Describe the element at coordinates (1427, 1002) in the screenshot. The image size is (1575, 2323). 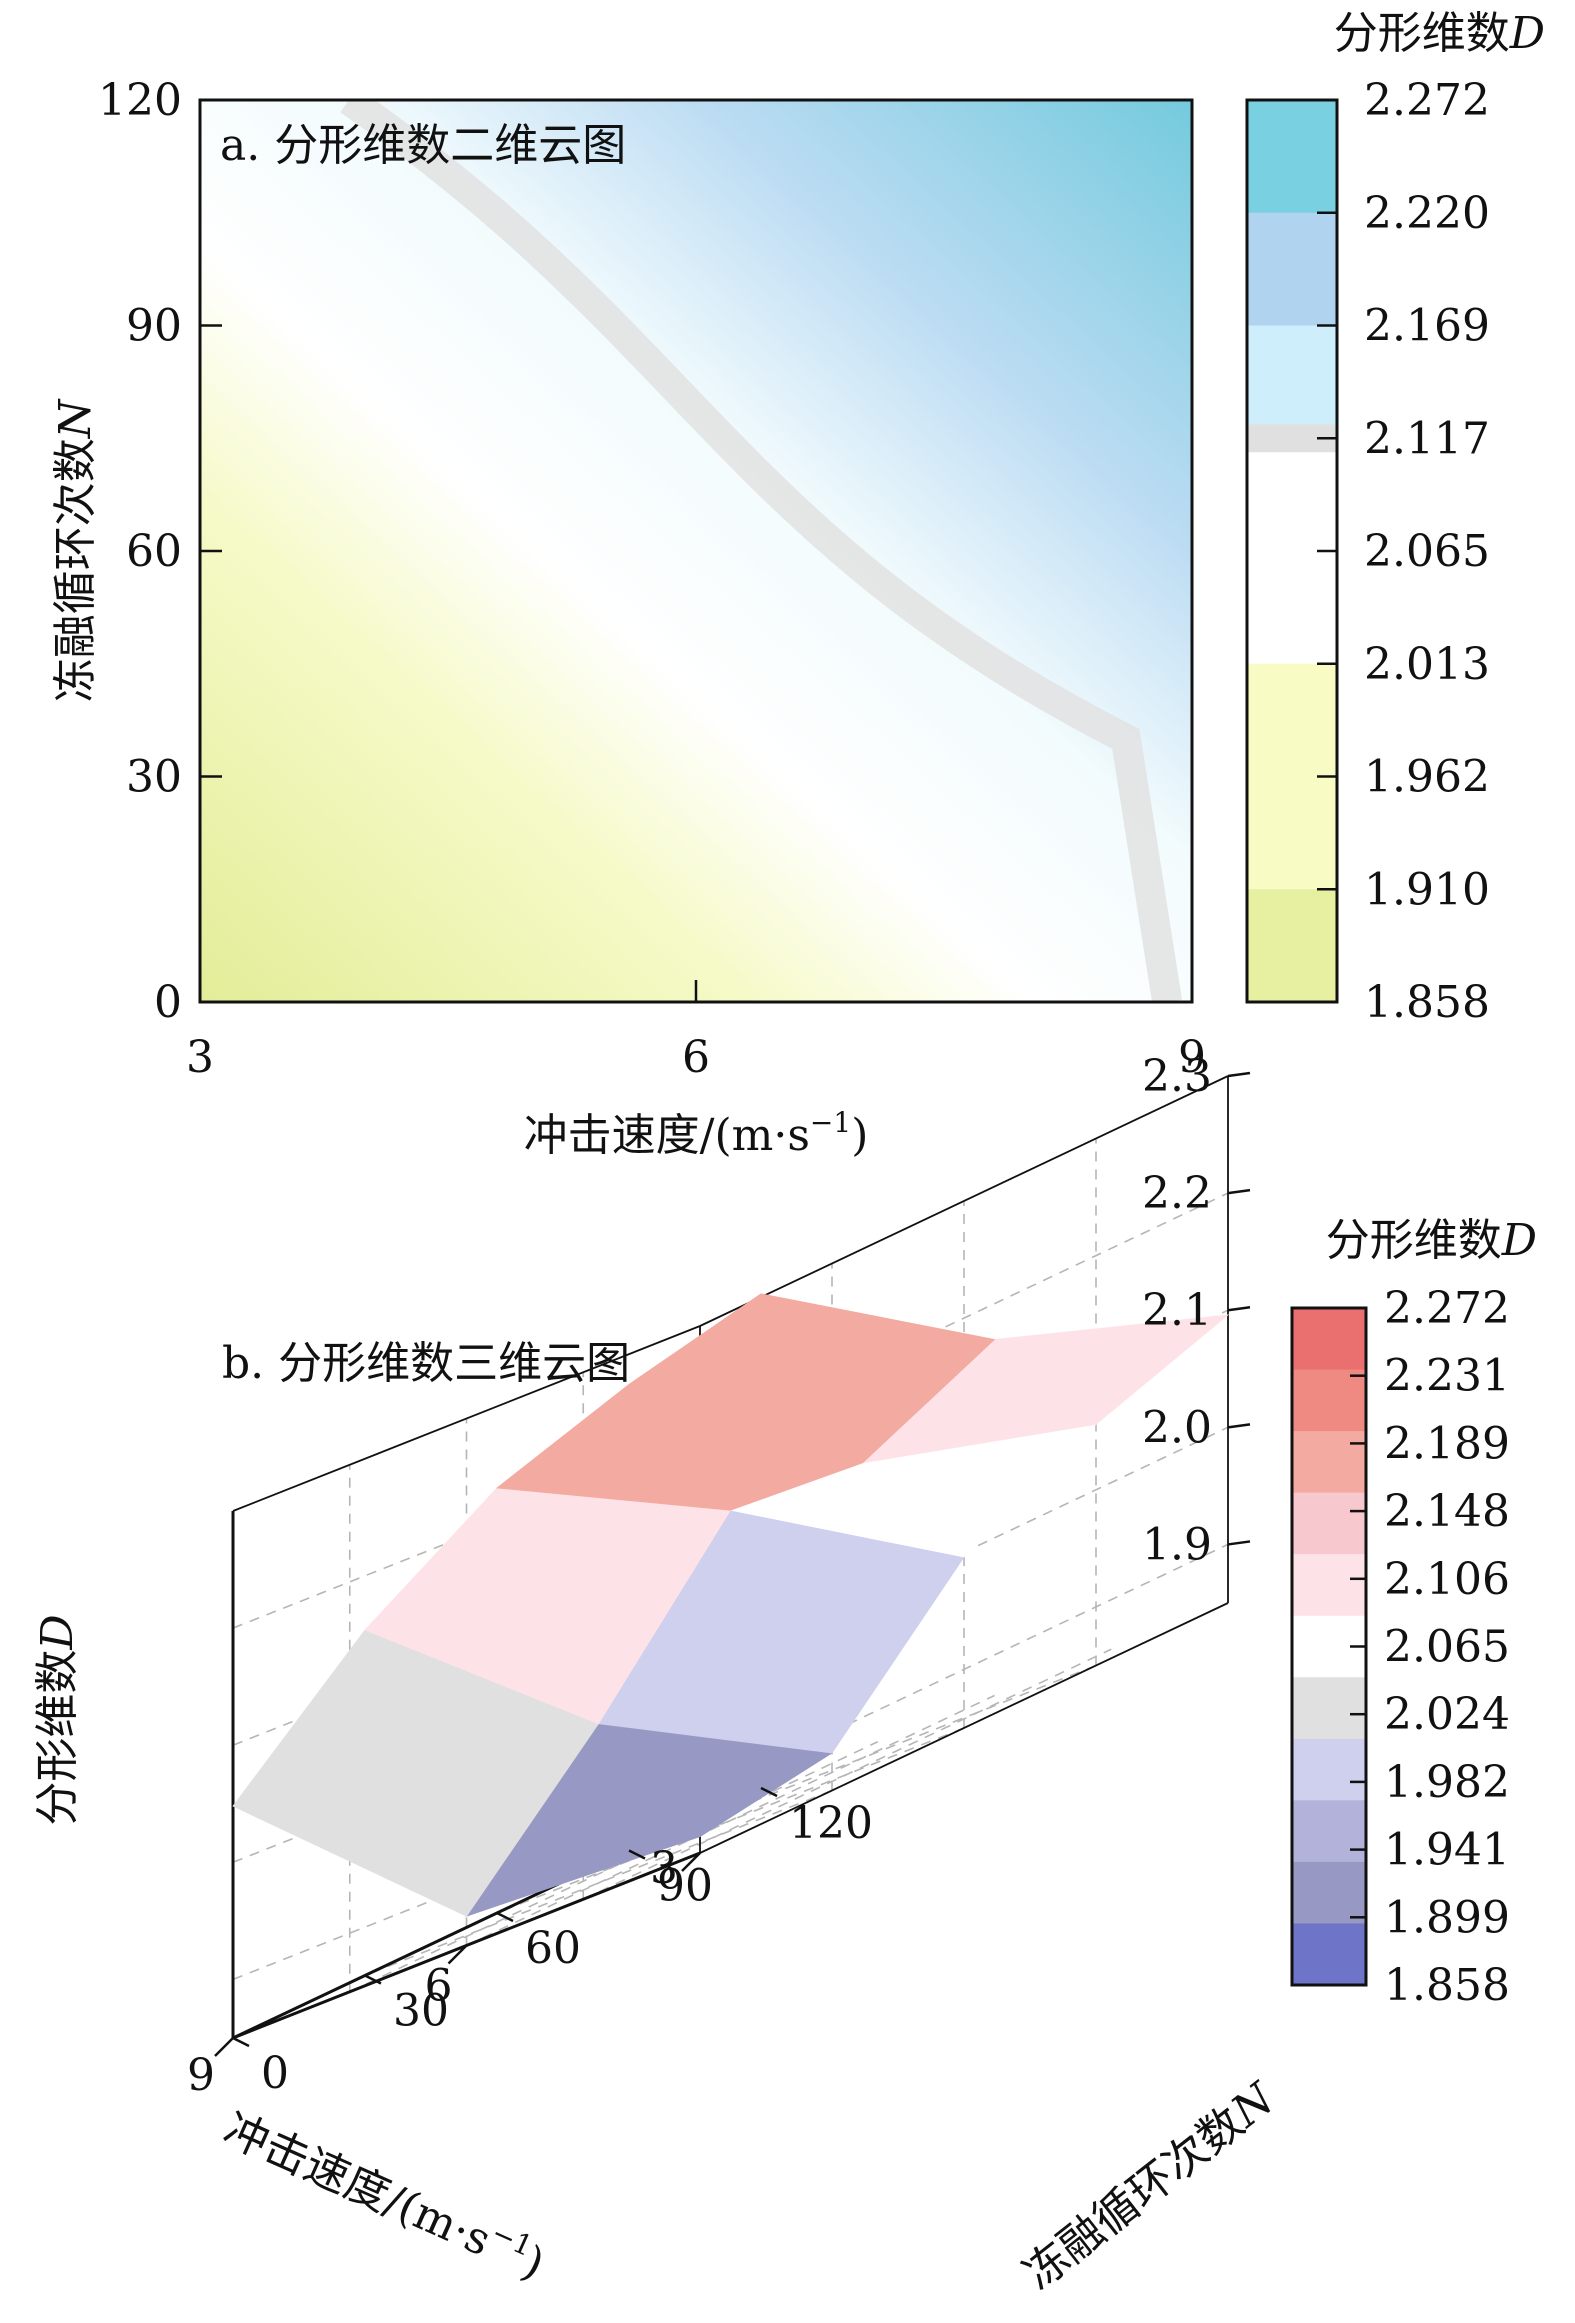
I see `colorbar-tick-label: 1.858` at that location.